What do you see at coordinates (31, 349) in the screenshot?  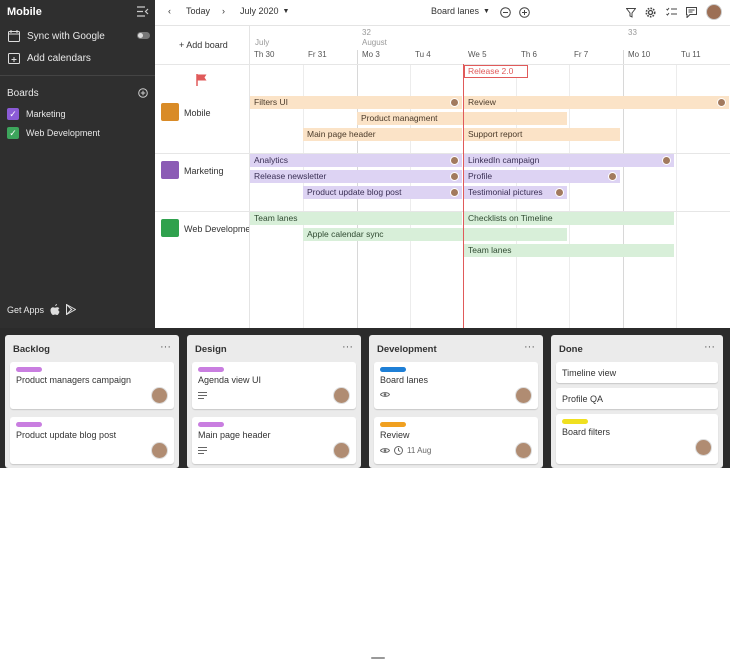 I see `column-title: Backlog` at bounding box center [31, 349].